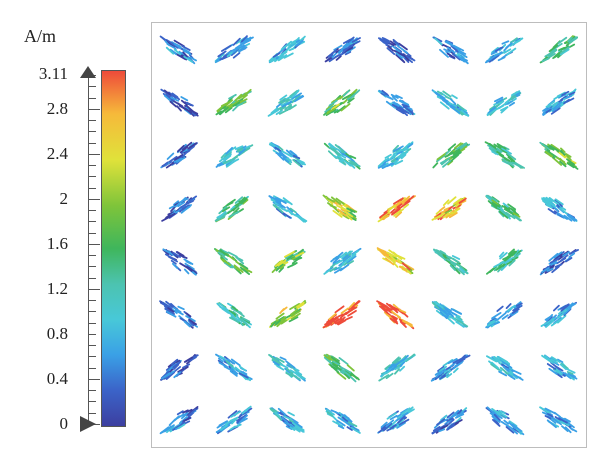  What do you see at coordinates (57, 243) in the screenshot?
I see `tick-label: 1.6` at bounding box center [57, 243].